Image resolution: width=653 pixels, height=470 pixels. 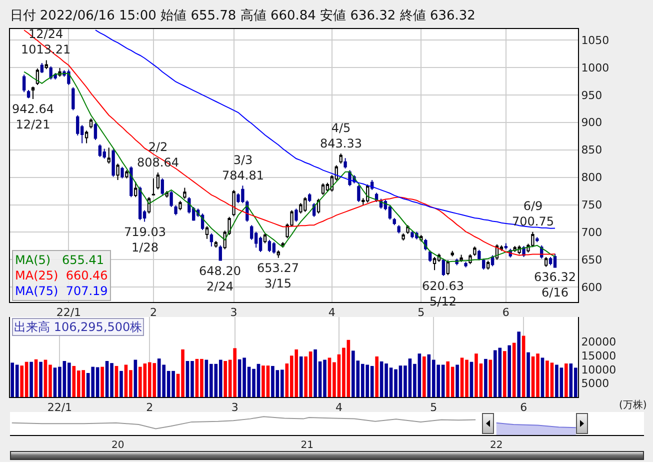 I want to click on y-tick-label: 15000, so click(x=598, y=355).